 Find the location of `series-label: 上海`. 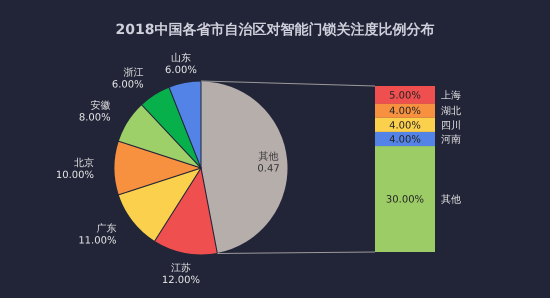

series-label: 上海 is located at coordinates (451, 95).